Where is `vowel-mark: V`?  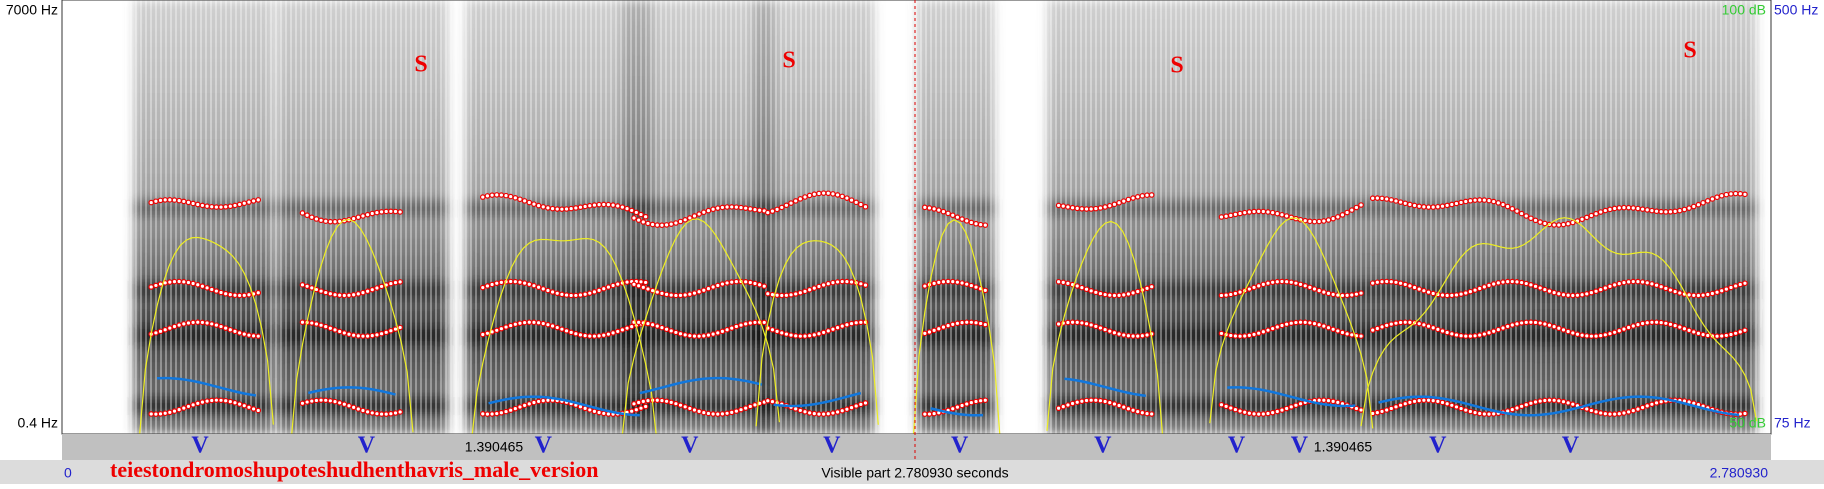 vowel-mark: V is located at coordinates (1237, 446).